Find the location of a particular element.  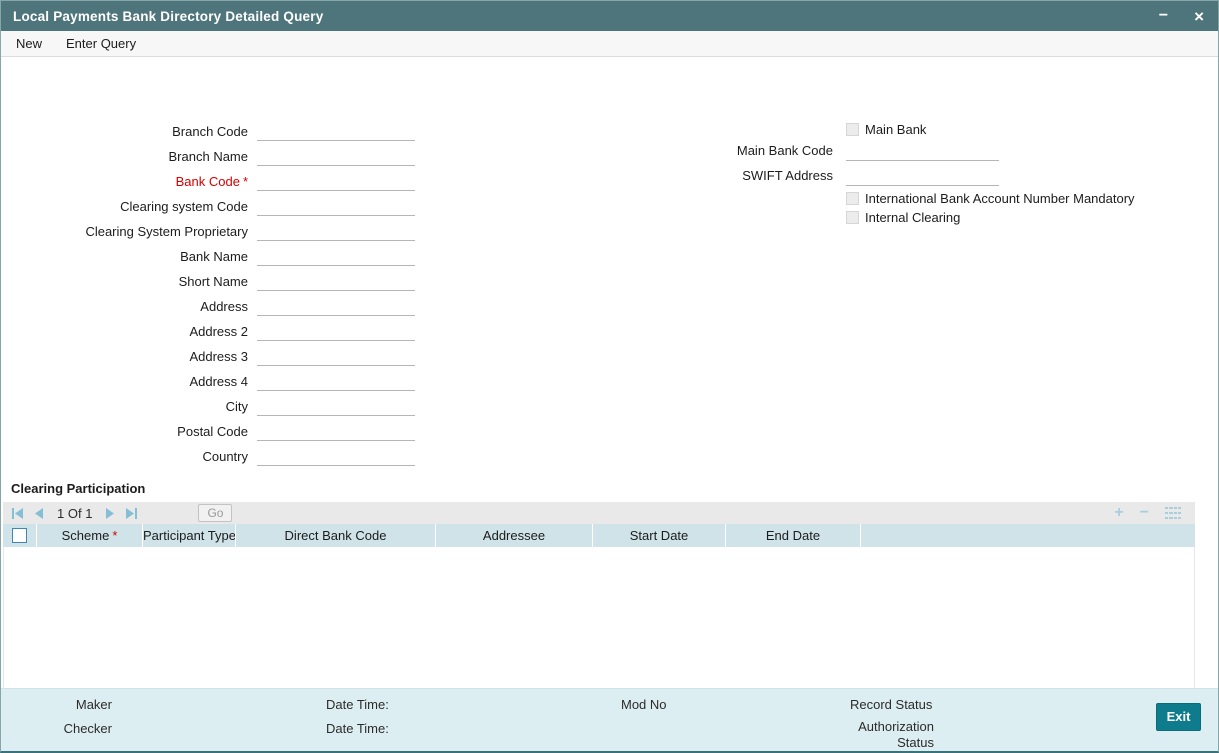

country-input is located at coordinates (336, 456).